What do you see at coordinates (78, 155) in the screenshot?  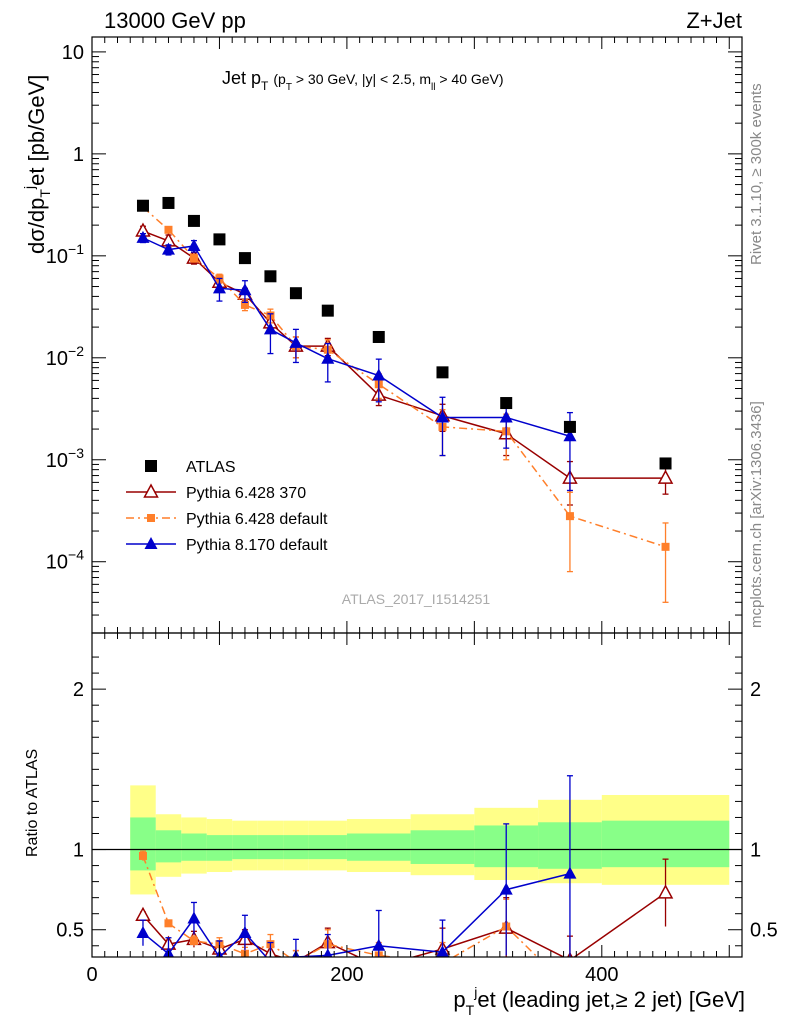 I see `y-tick-label: 1` at bounding box center [78, 155].